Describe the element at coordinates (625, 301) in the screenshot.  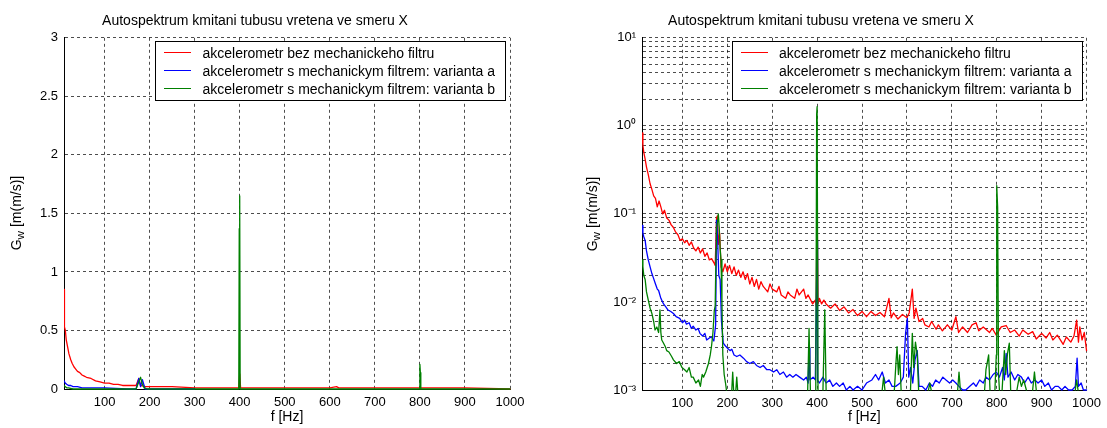
I see `y-tick-label: 10⁻²` at that location.